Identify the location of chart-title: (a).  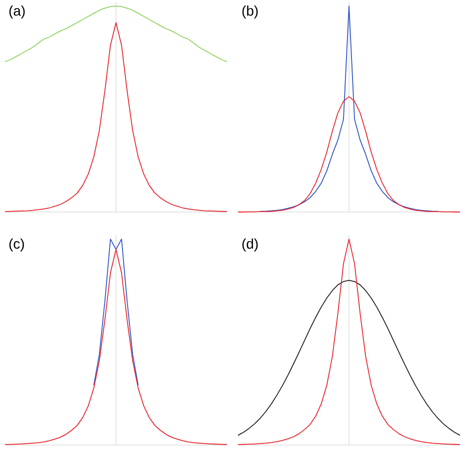
(17, 12).